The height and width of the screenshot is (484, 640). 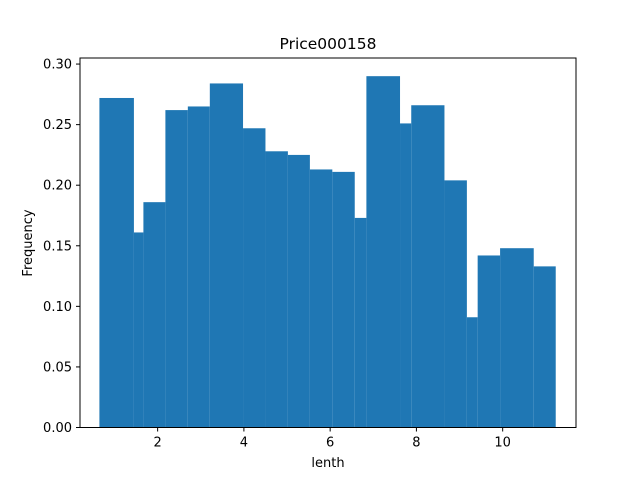 What do you see at coordinates (57, 428) in the screenshot?
I see `y-tick-label: 0.00` at bounding box center [57, 428].